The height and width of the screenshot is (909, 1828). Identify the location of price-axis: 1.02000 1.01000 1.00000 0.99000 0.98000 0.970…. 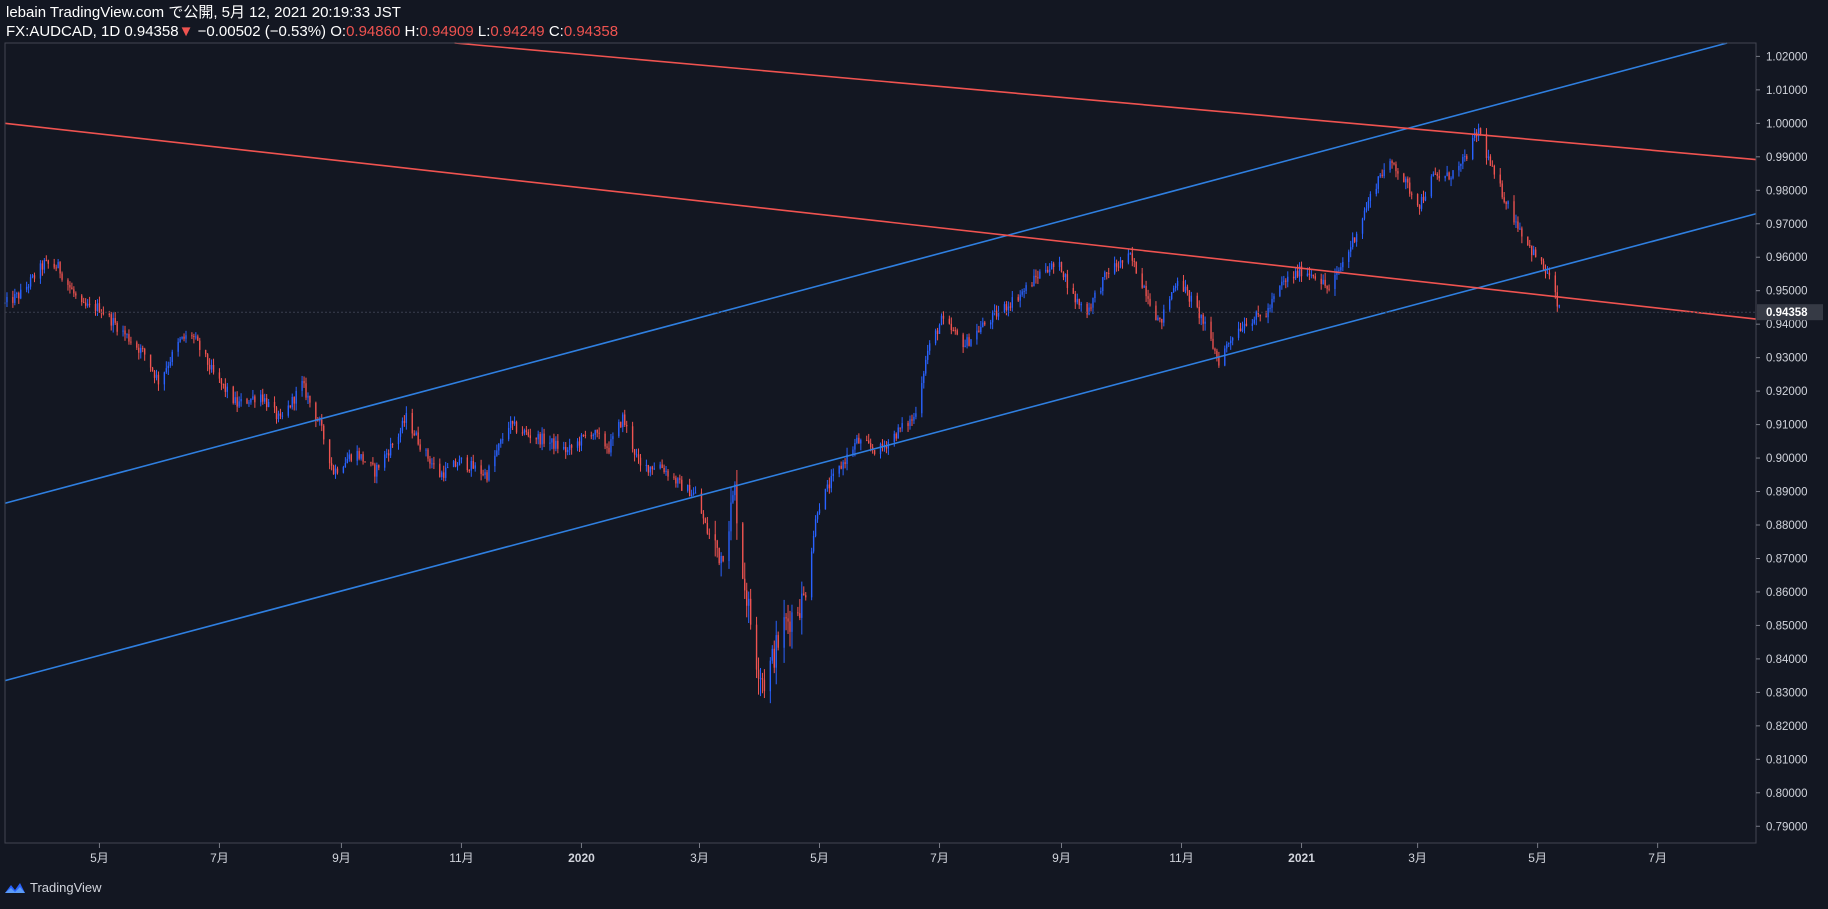
(1789, 442).